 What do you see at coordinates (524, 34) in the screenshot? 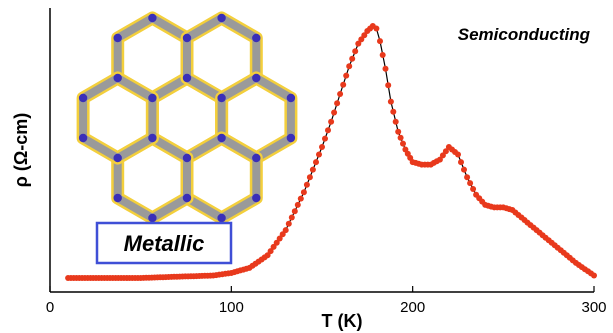
I see `semiconducting-annotation: Semiconducting` at bounding box center [524, 34].